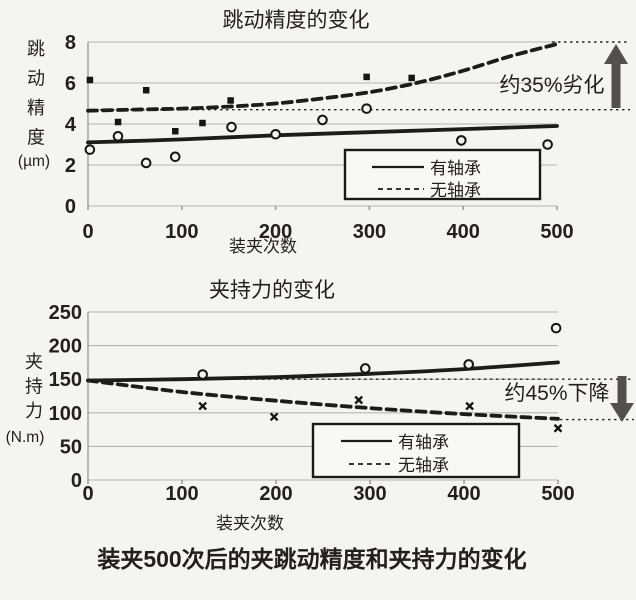  I want to click on y-tick-label: 8, so click(70, 43).